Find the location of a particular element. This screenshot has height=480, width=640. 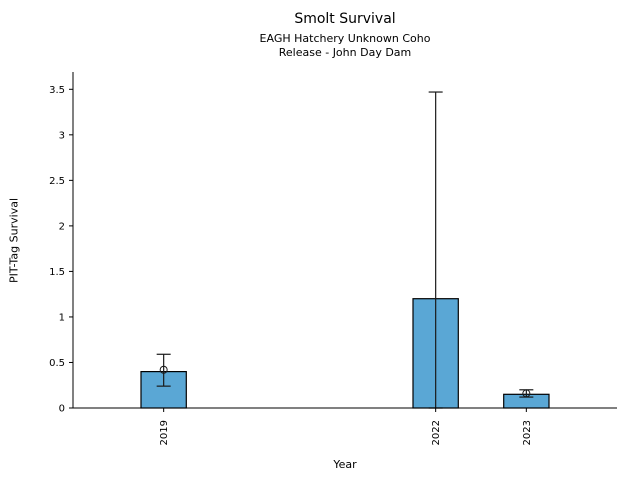

y-tick-label: 0.5 is located at coordinates (57, 363).